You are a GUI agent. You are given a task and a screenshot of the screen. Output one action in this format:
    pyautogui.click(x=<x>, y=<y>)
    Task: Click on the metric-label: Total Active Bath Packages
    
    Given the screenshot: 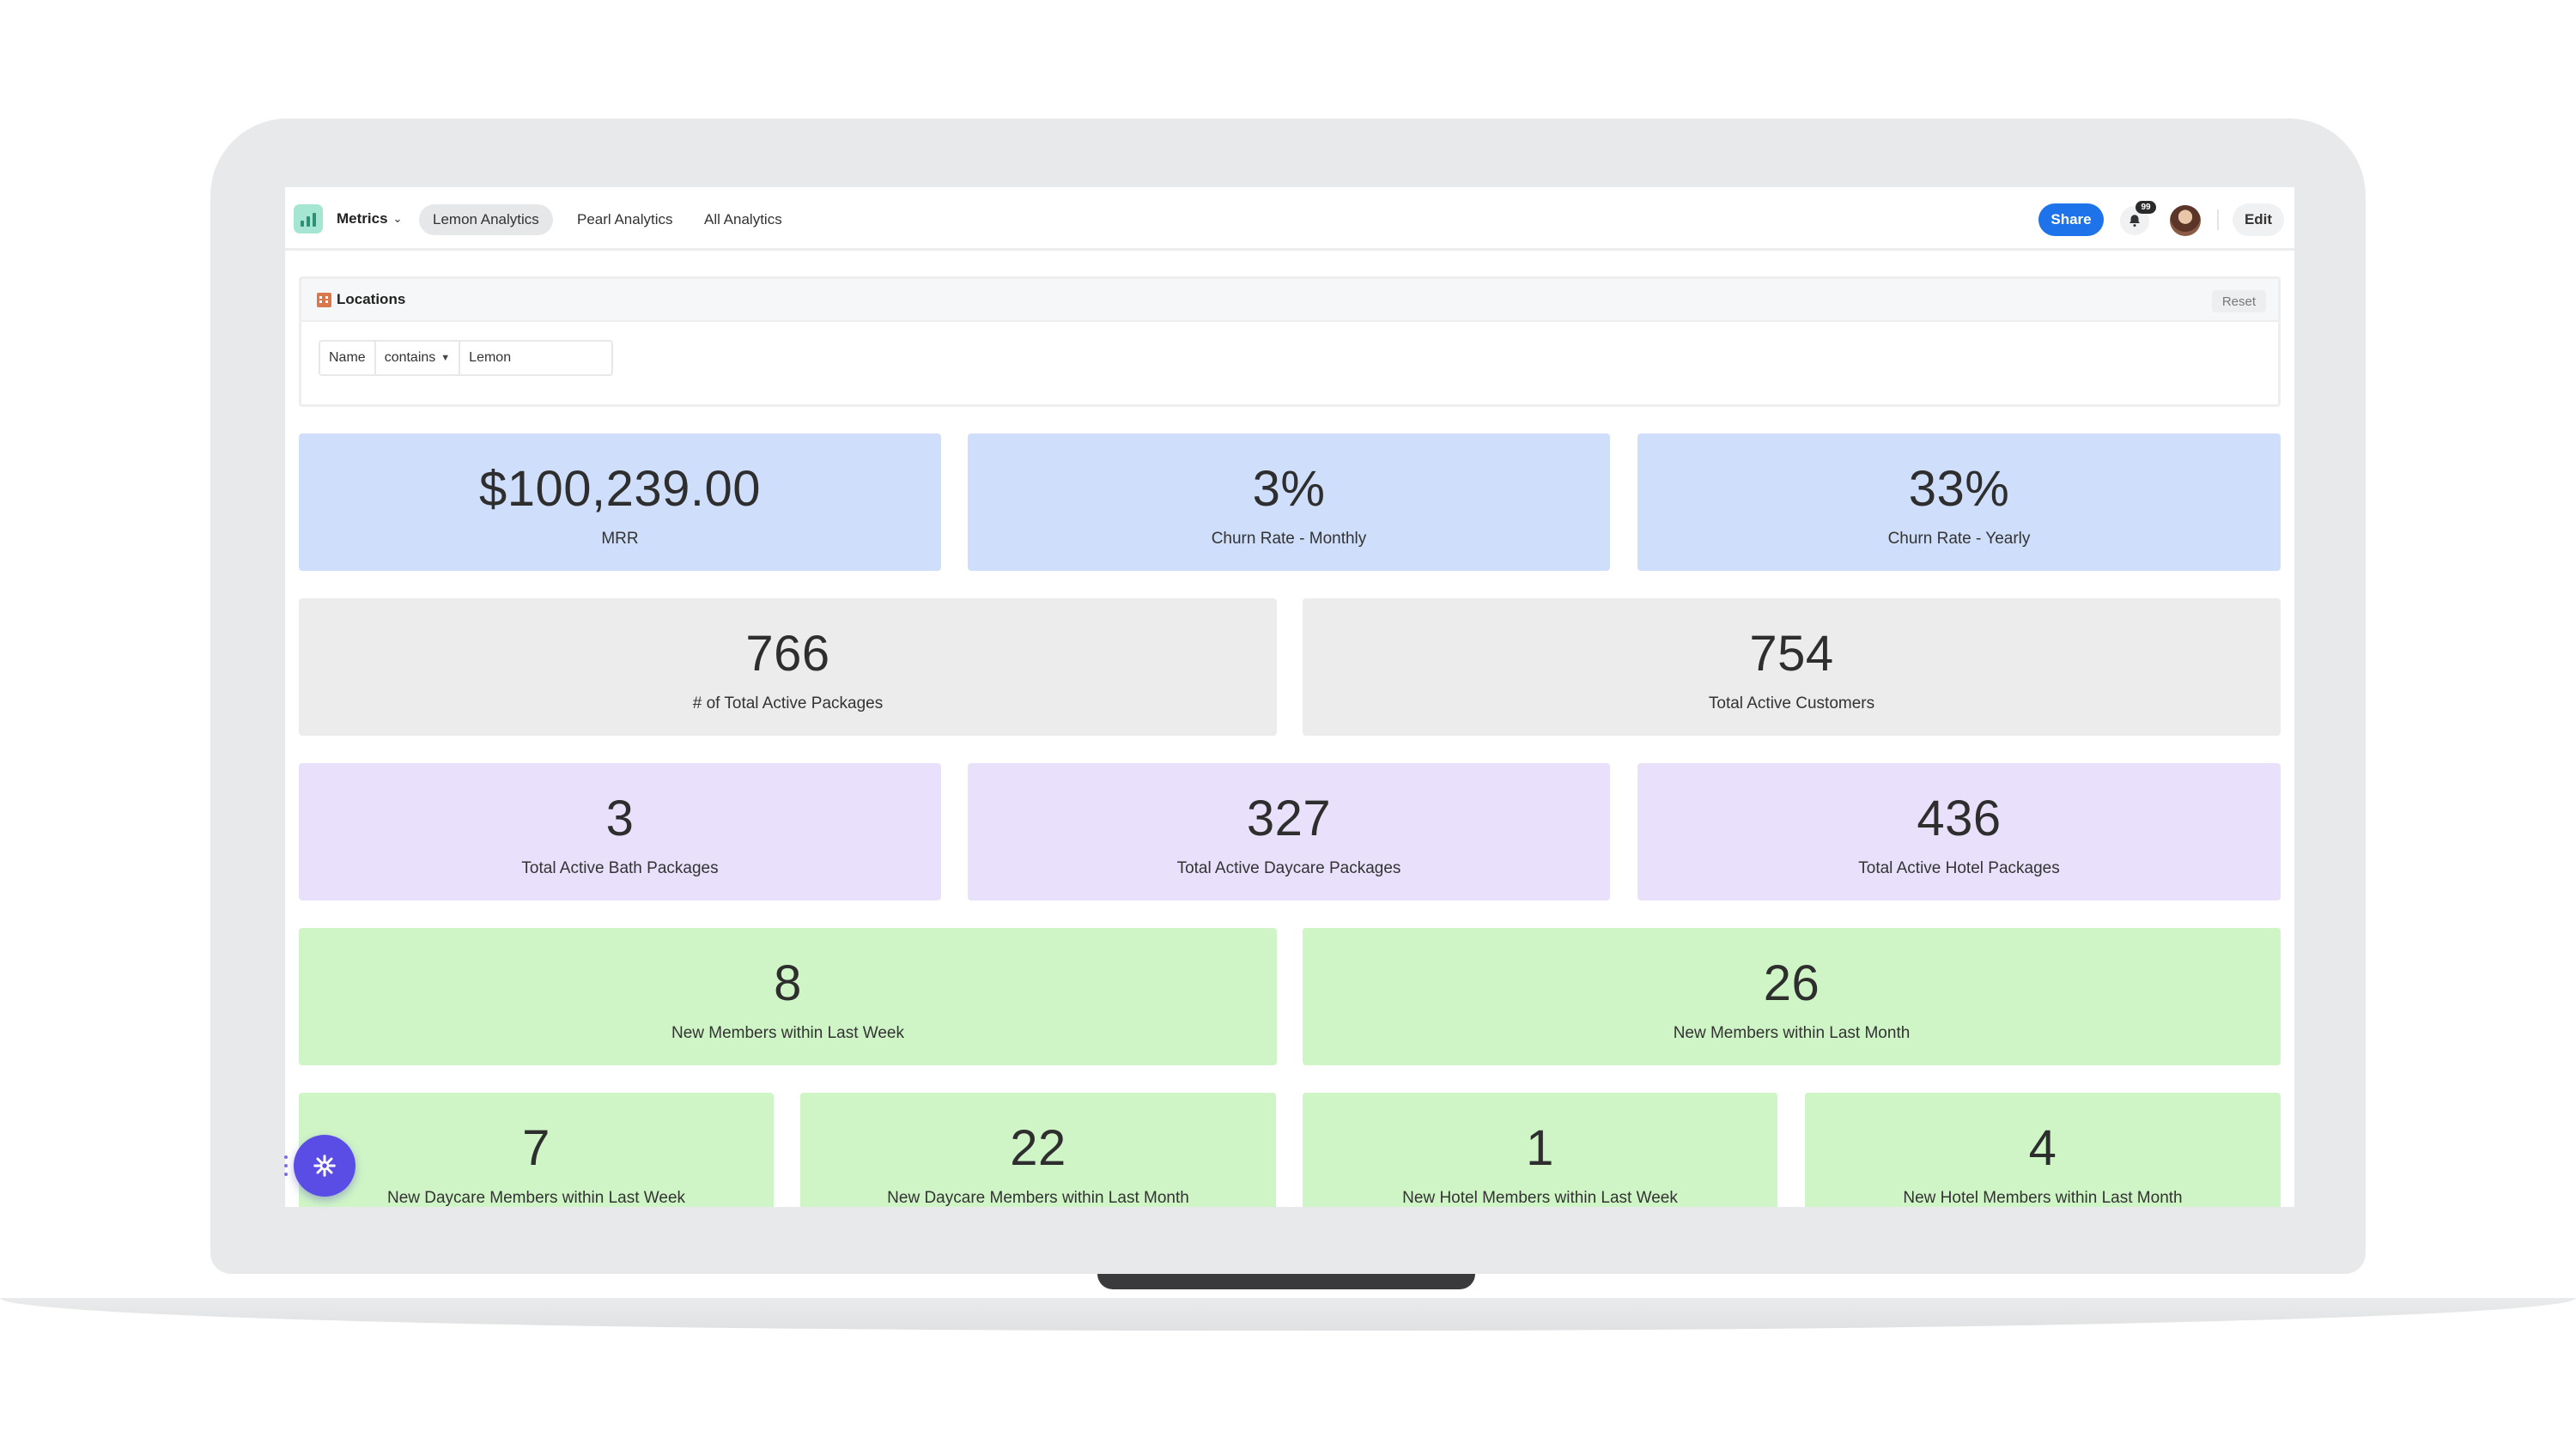 What is the action you would take?
    pyautogui.click(x=620, y=868)
    